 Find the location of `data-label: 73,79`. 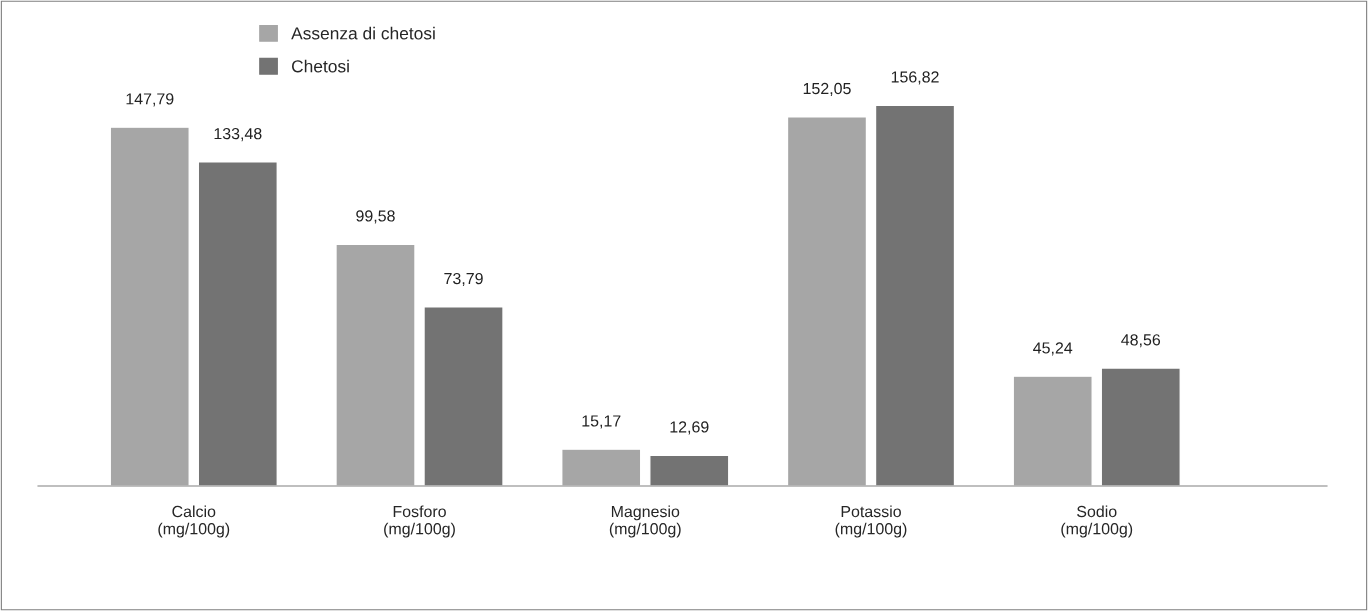

data-label: 73,79 is located at coordinates (463, 279).